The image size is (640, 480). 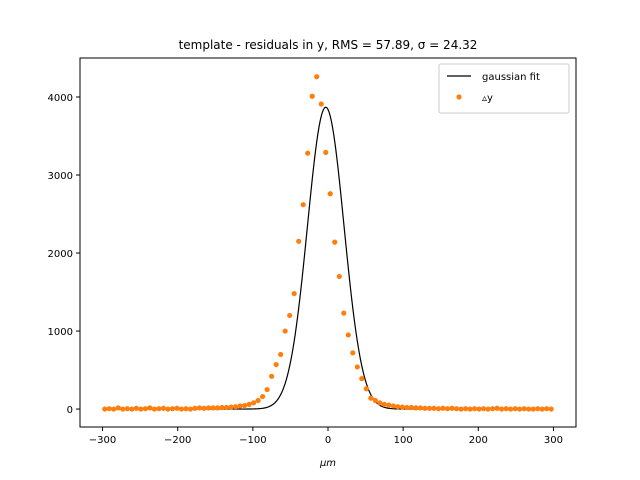 I want to click on y-tick-label: 0, so click(x=70, y=410).